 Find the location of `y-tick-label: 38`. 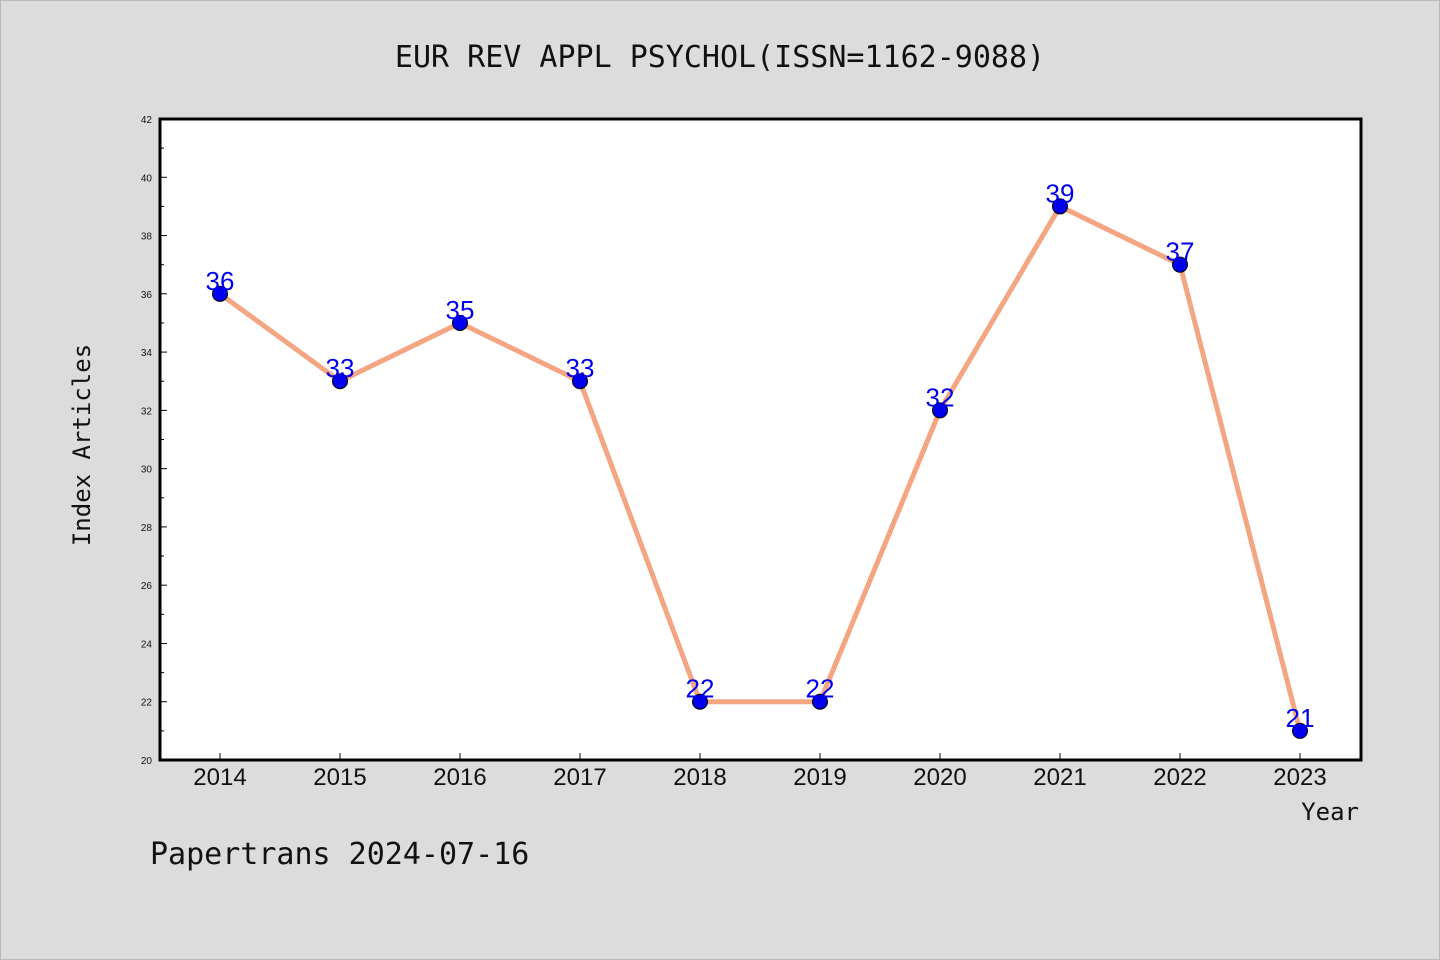

y-tick-label: 38 is located at coordinates (147, 237).